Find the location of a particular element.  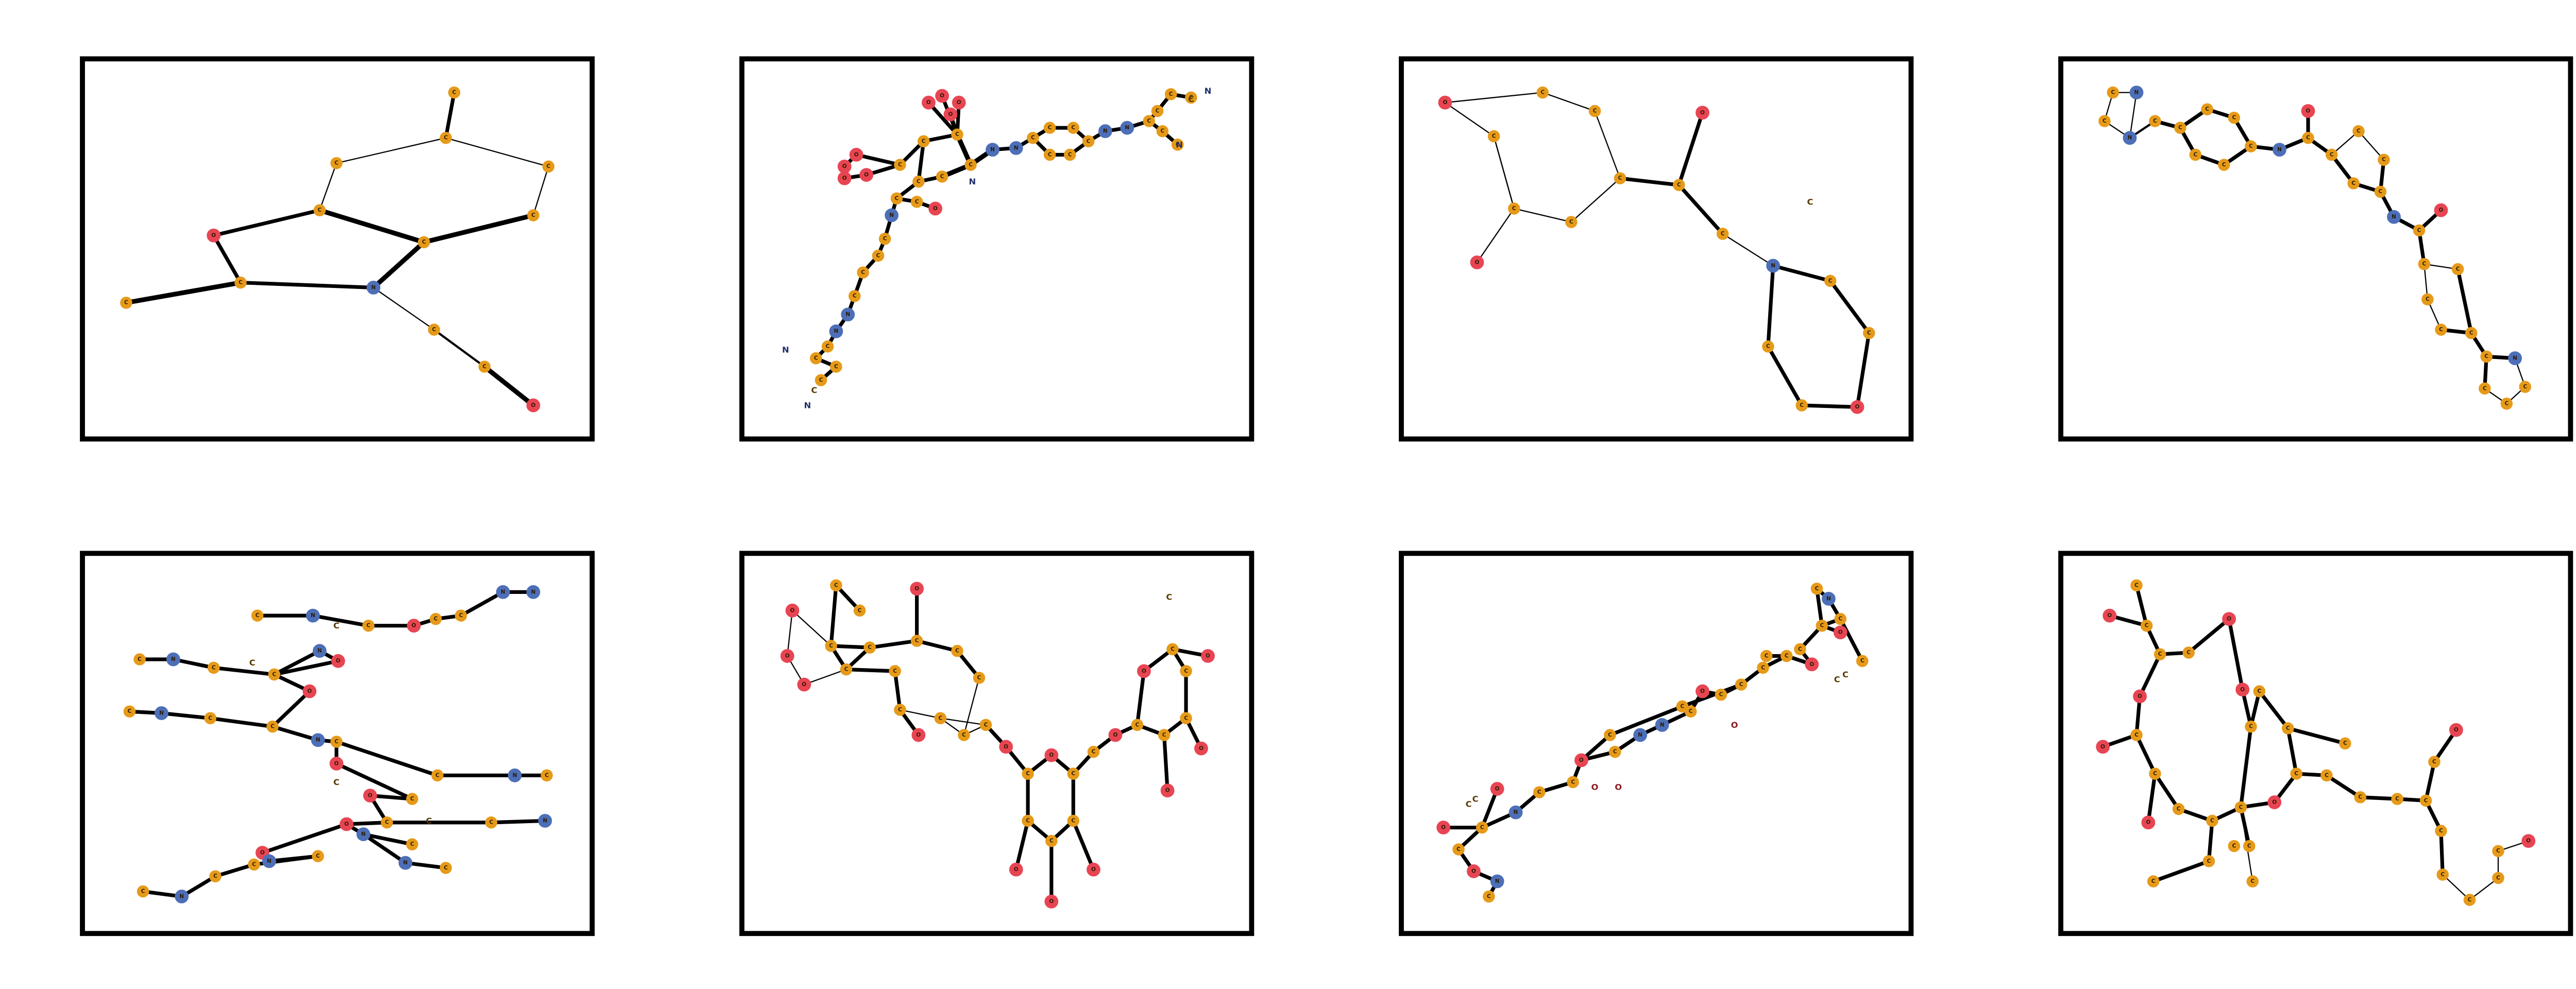

panel-6: C O O C C C C C O C C C O C C O C C O C O C O C C O O C C C O C O C C O C O O C is located at coordinates (997, 743).